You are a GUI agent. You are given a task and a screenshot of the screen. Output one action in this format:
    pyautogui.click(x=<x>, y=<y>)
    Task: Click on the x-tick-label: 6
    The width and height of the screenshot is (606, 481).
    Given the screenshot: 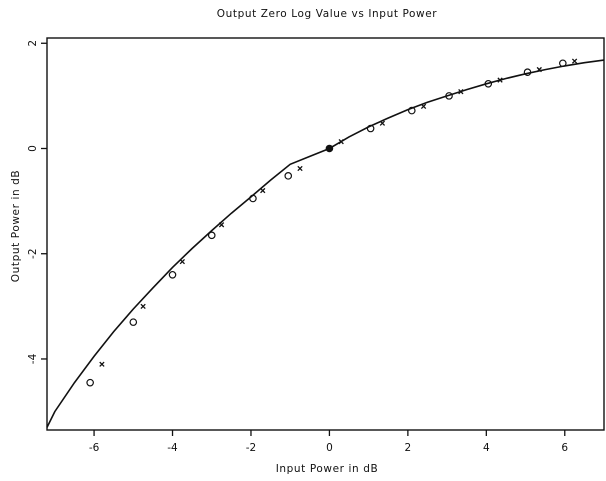 What is the action you would take?
    pyautogui.click(x=564, y=448)
    